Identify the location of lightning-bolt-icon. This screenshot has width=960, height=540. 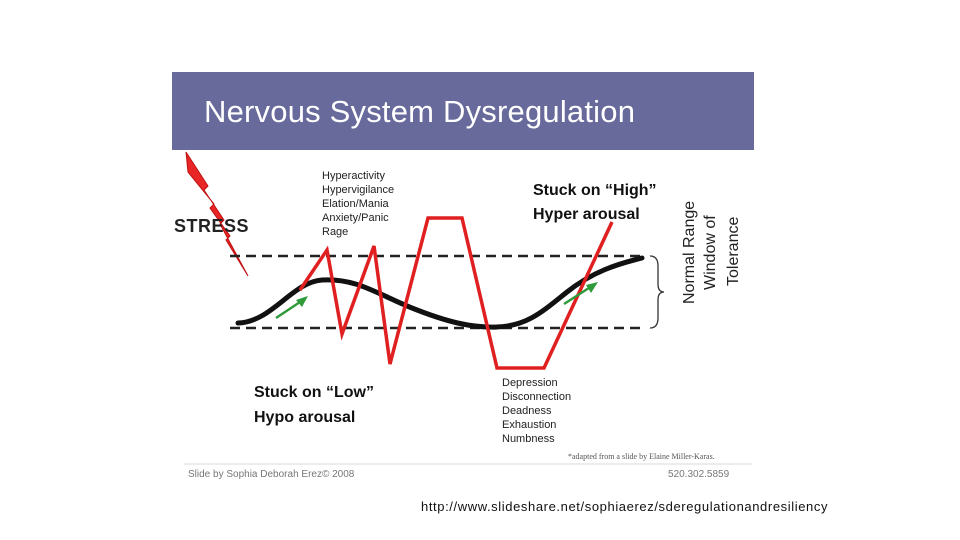
(217, 214).